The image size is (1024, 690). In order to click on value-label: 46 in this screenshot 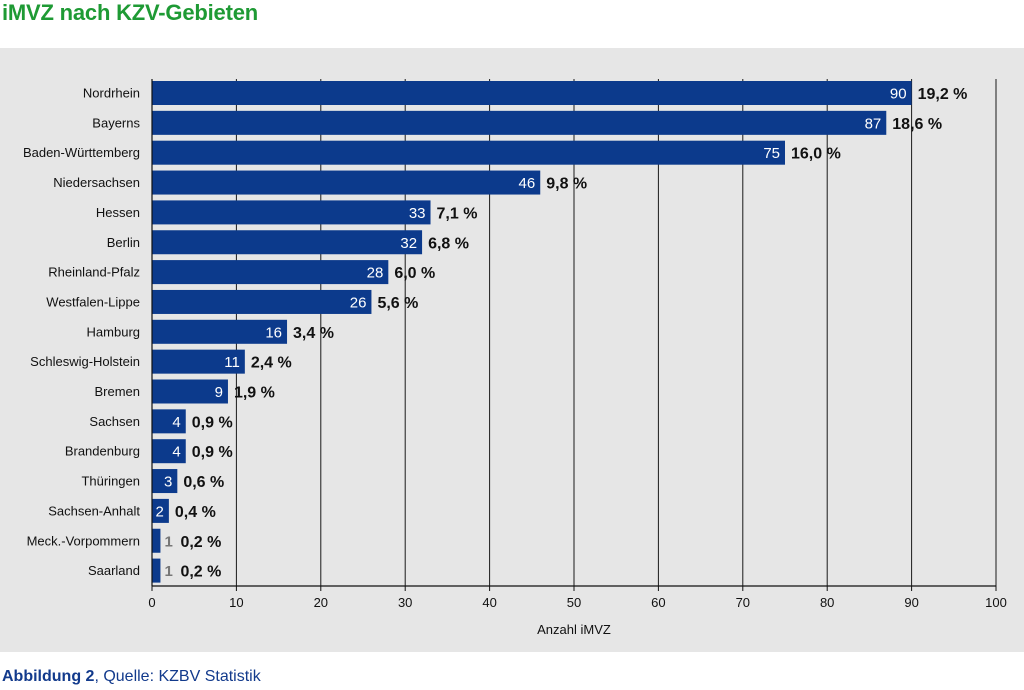, I will do `click(527, 183)`.